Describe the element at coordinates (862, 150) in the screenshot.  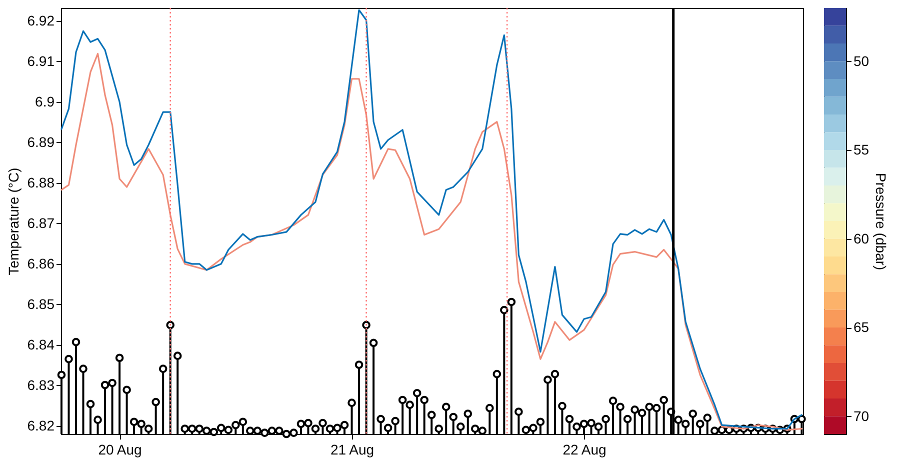
I see `color-bar-label: 55` at that location.